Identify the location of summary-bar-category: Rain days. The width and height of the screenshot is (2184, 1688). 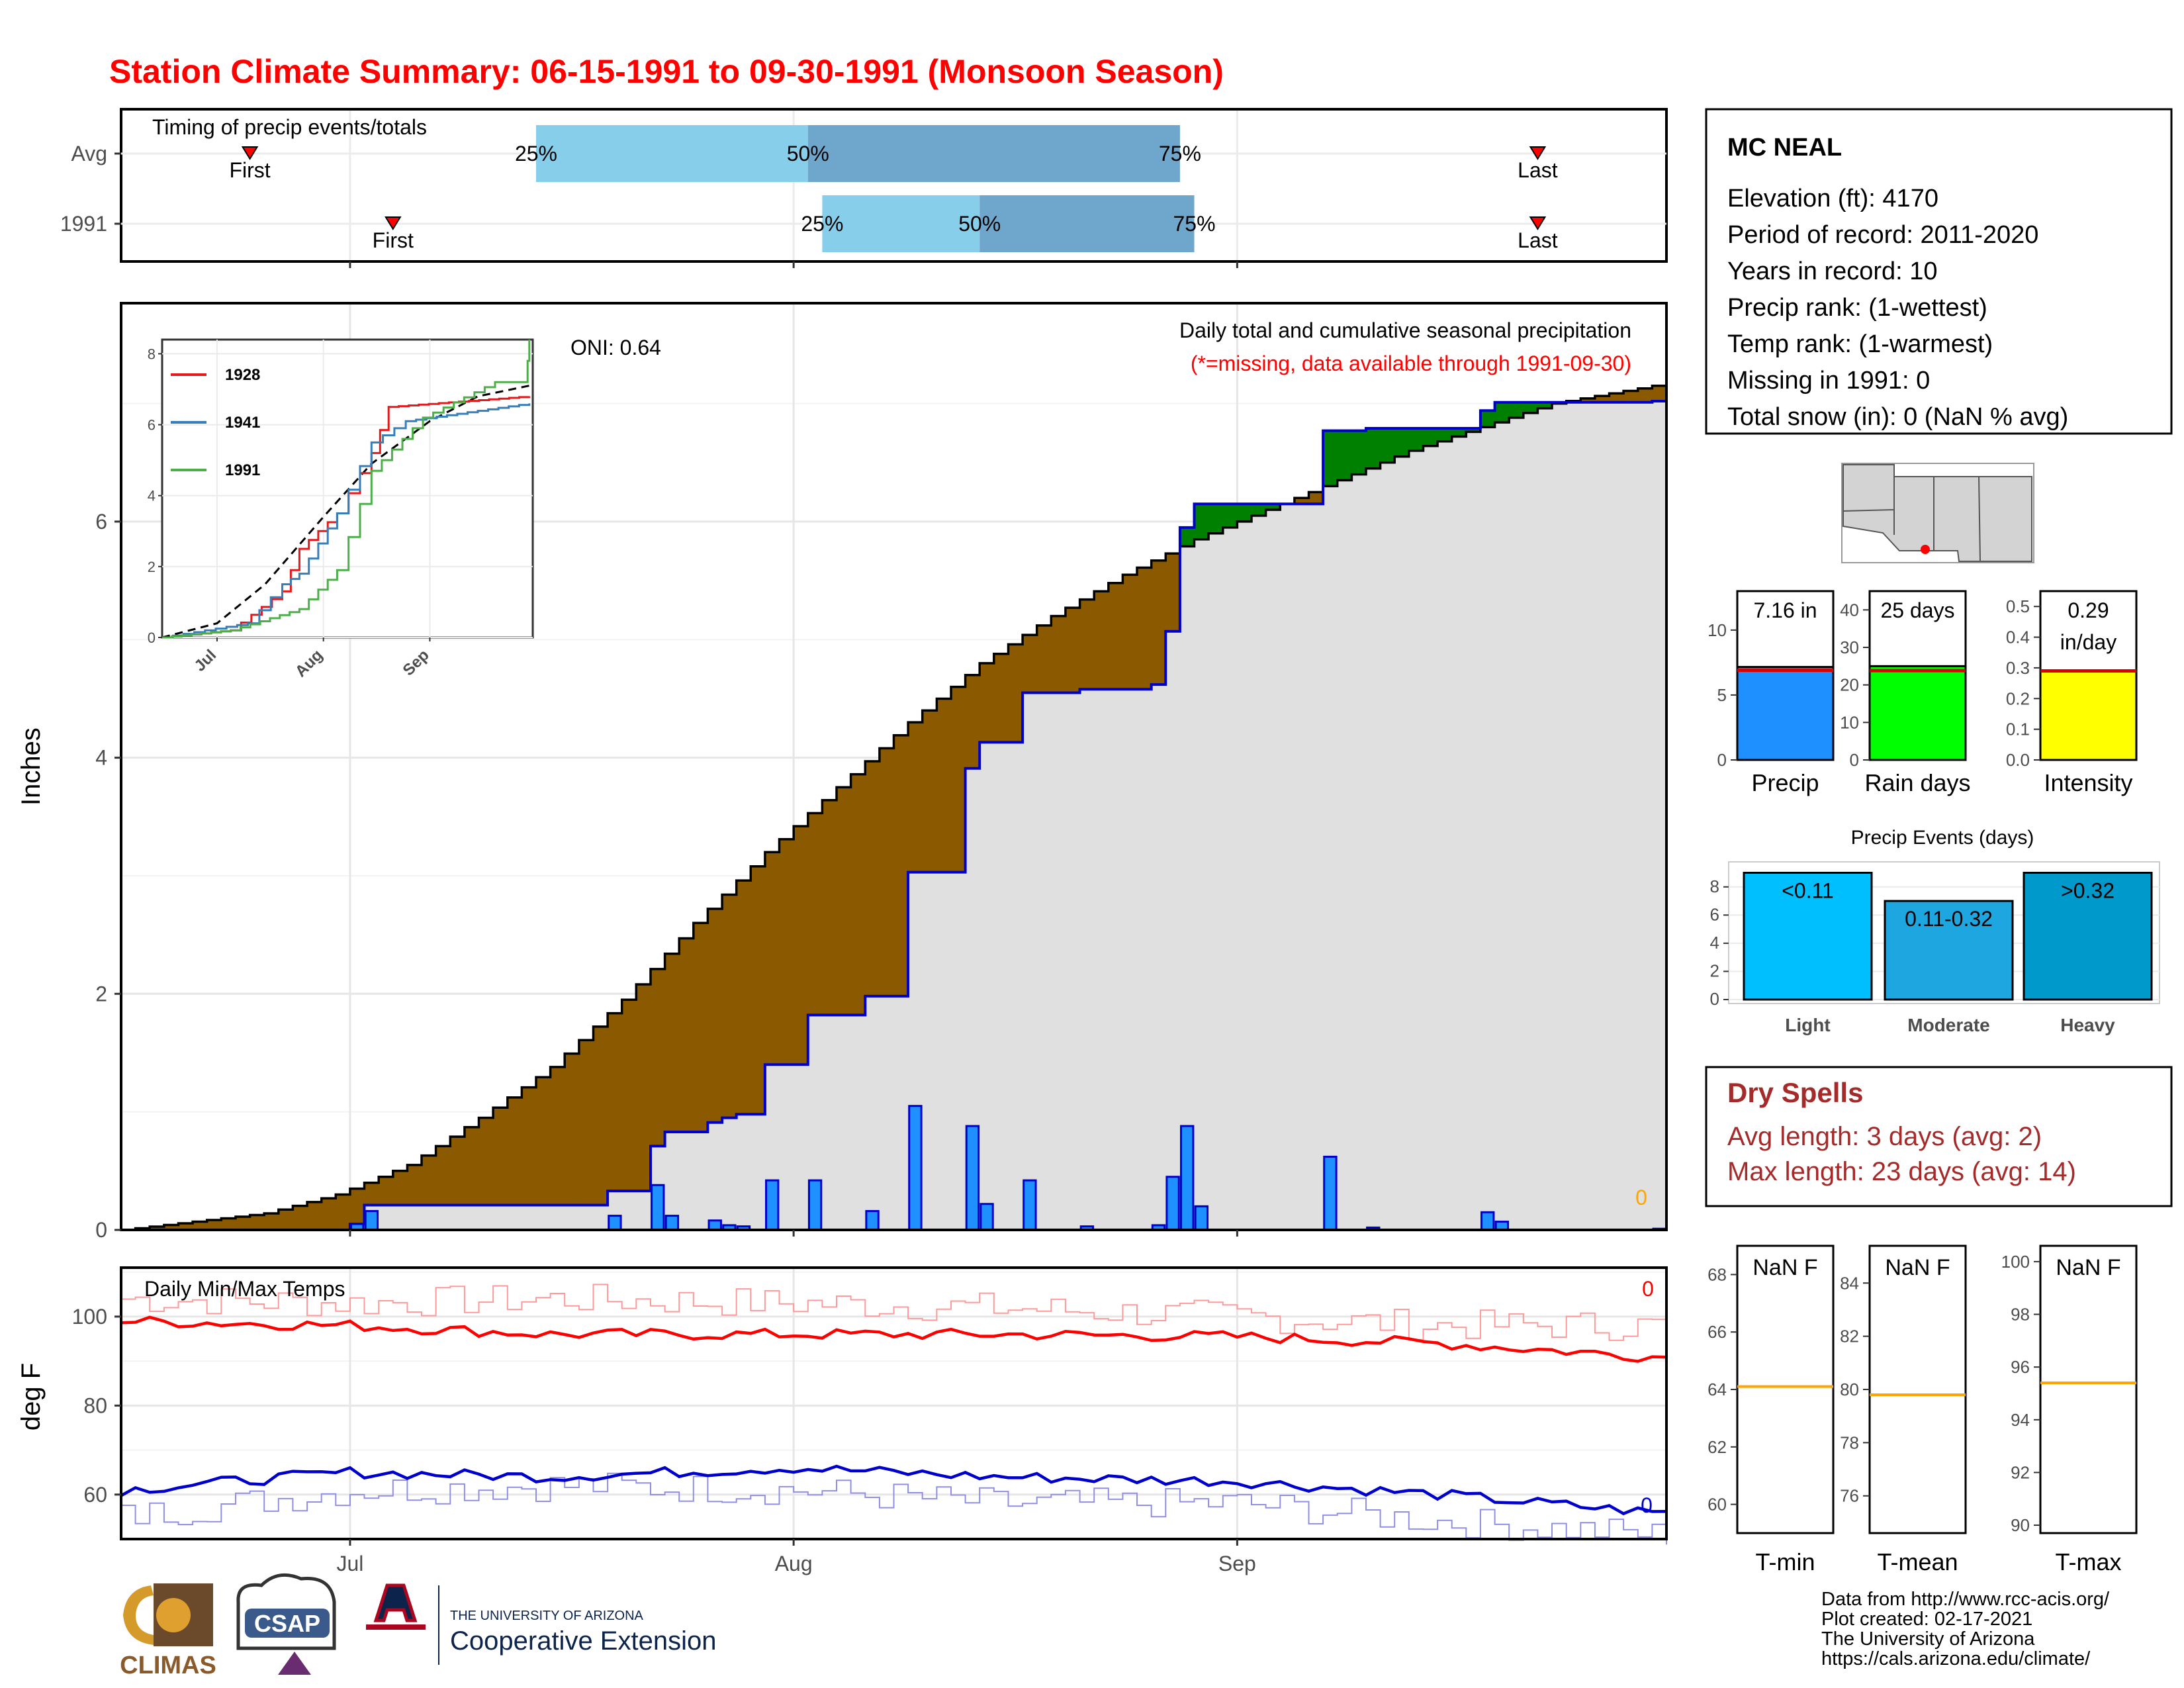
(1917, 782).